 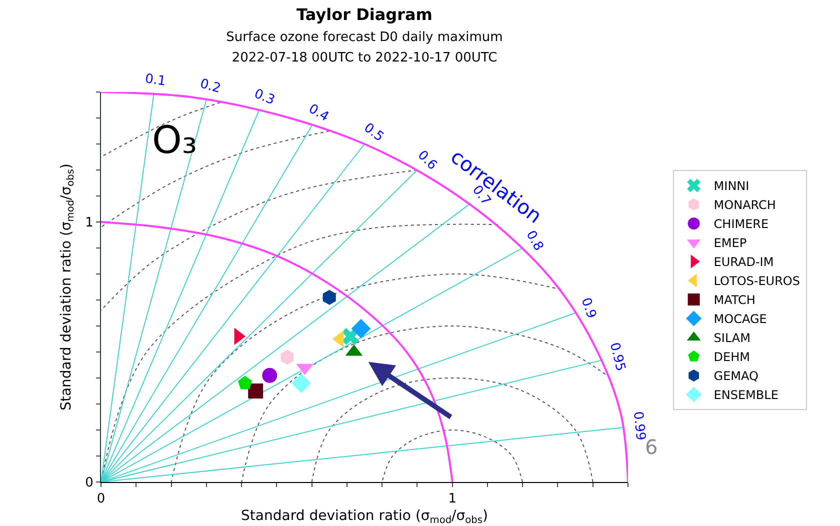 I want to click on legend-label: LOTOS-EUROS, so click(x=757, y=281).